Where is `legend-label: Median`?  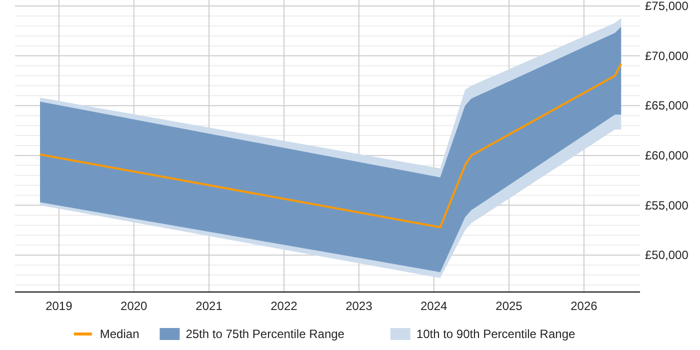
legend-label: Median is located at coordinates (120, 334).